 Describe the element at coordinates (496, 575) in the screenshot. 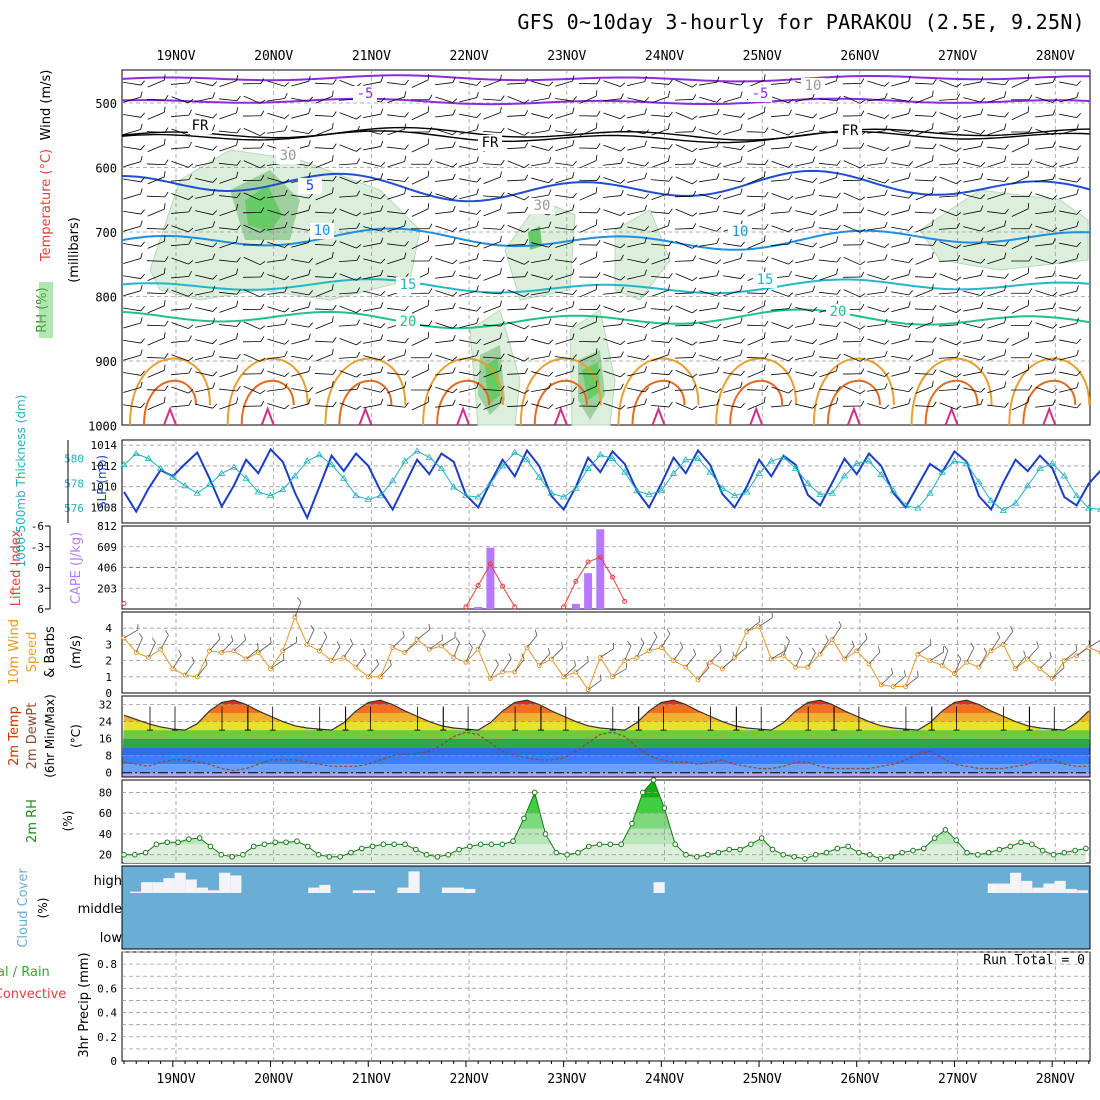

I see `li-line` at that location.